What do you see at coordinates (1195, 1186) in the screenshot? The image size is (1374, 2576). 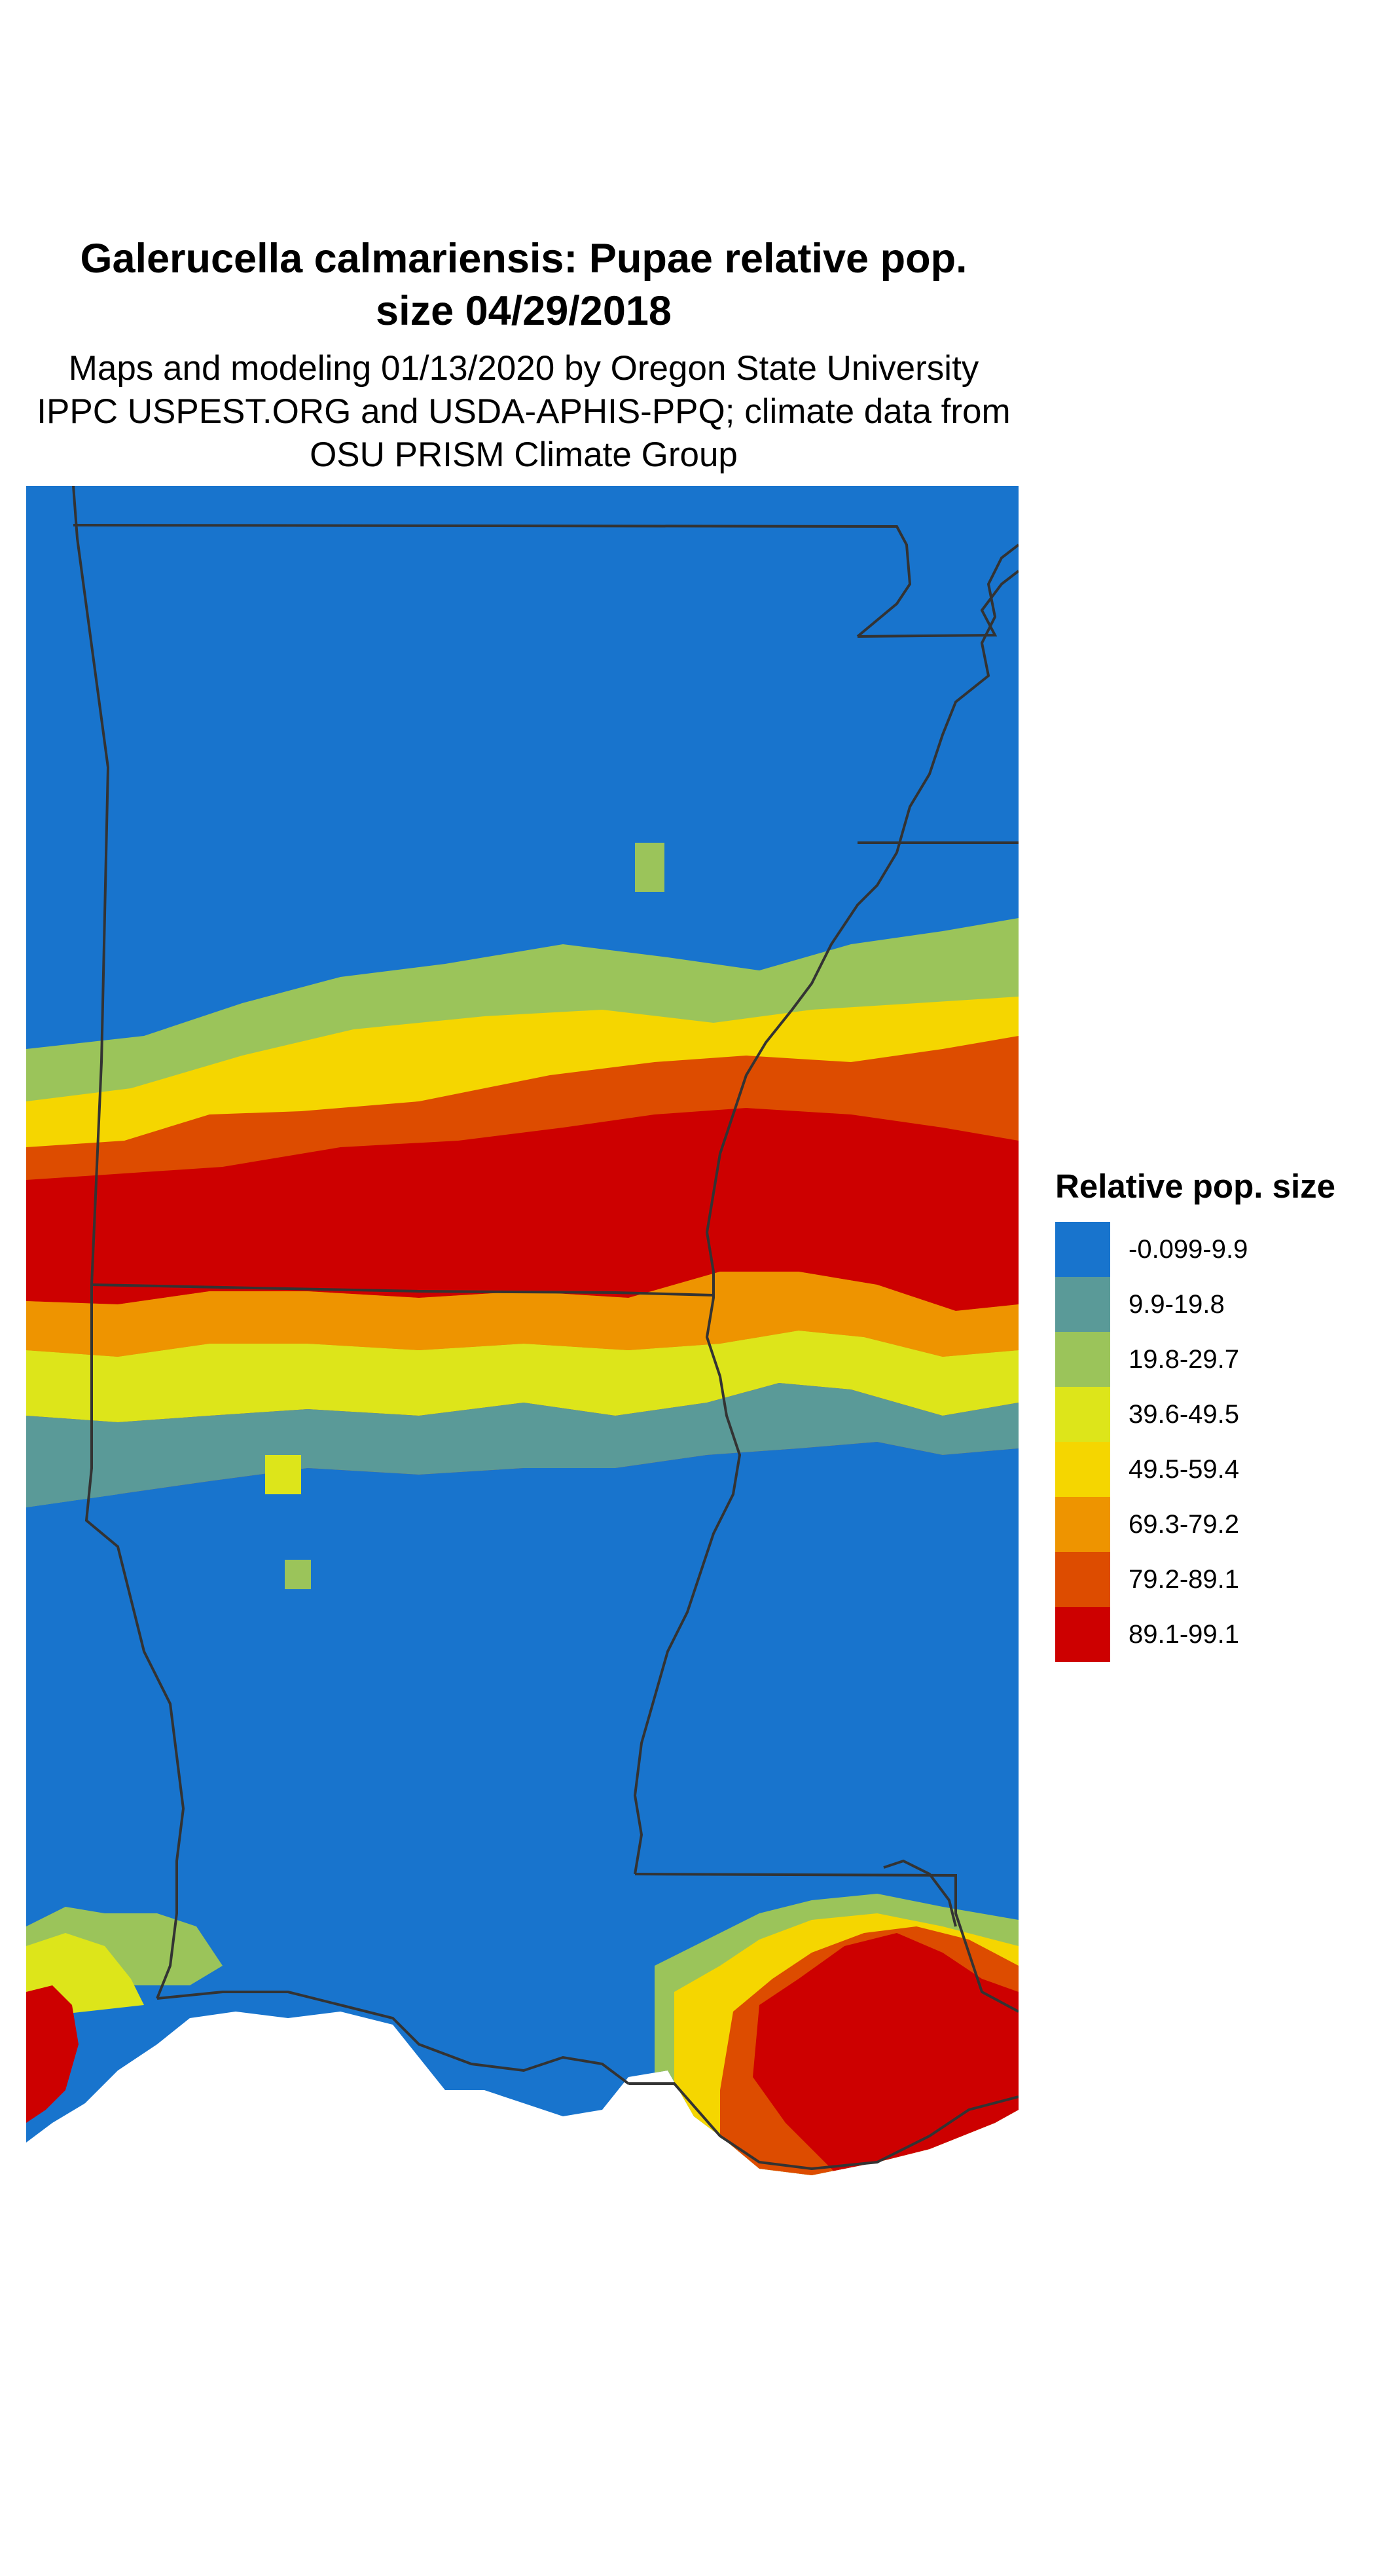 I see `legend-title: Relative pop. size` at bounding box center [1195, 1186].